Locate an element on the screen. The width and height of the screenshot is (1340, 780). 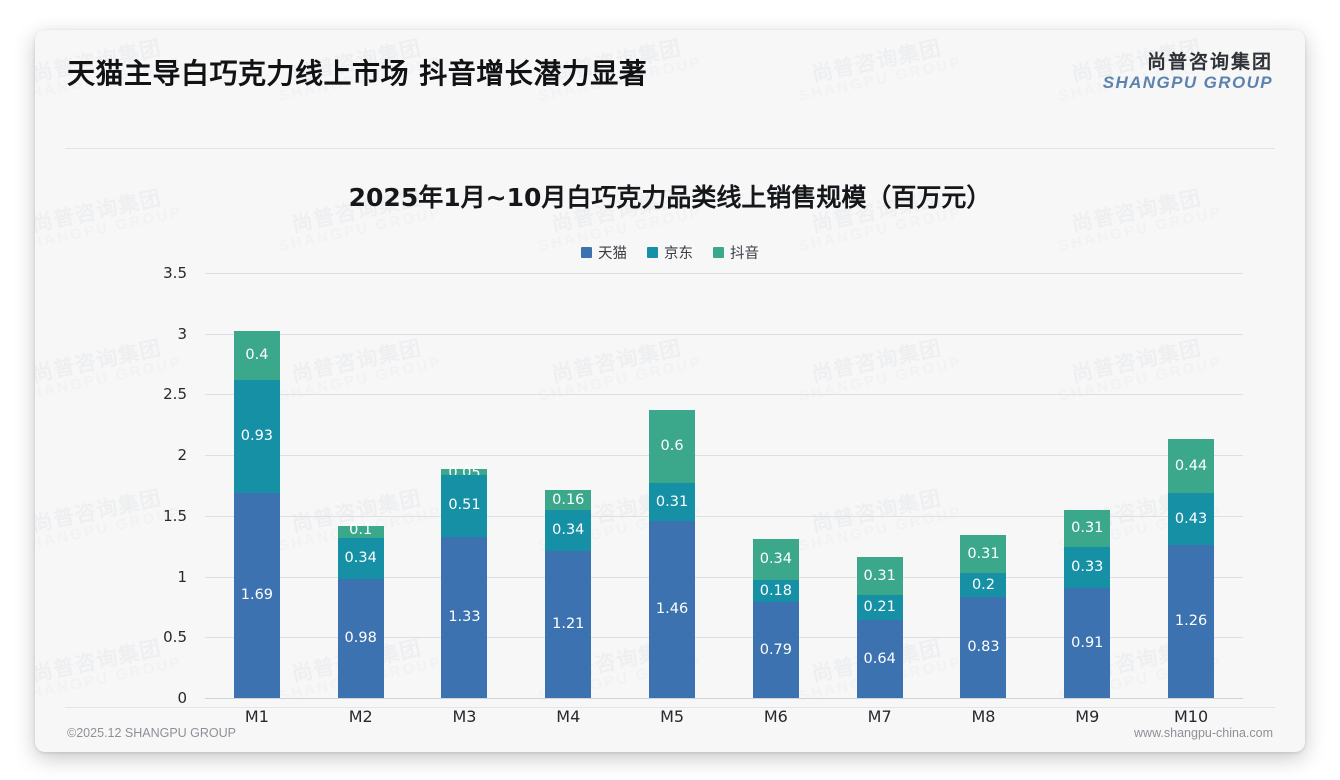
bar-value-label: 0.79 is located at coordinates (776, 649).